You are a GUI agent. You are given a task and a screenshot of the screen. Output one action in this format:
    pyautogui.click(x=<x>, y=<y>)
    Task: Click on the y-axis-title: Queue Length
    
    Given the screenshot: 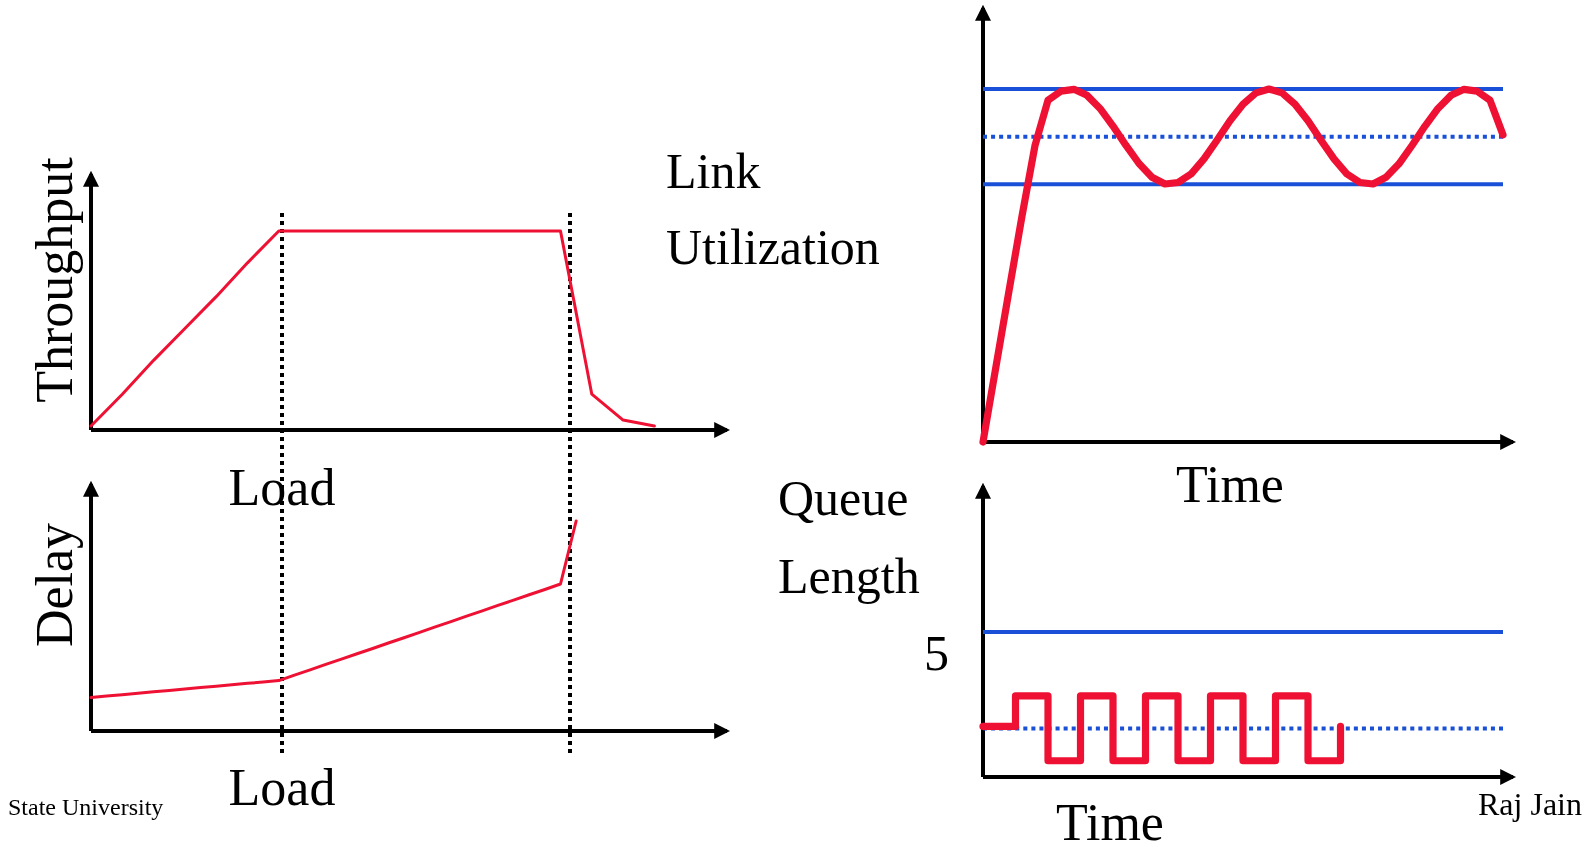 What is the action you would take?
    pyautogui.click(x=849, y=537)
    